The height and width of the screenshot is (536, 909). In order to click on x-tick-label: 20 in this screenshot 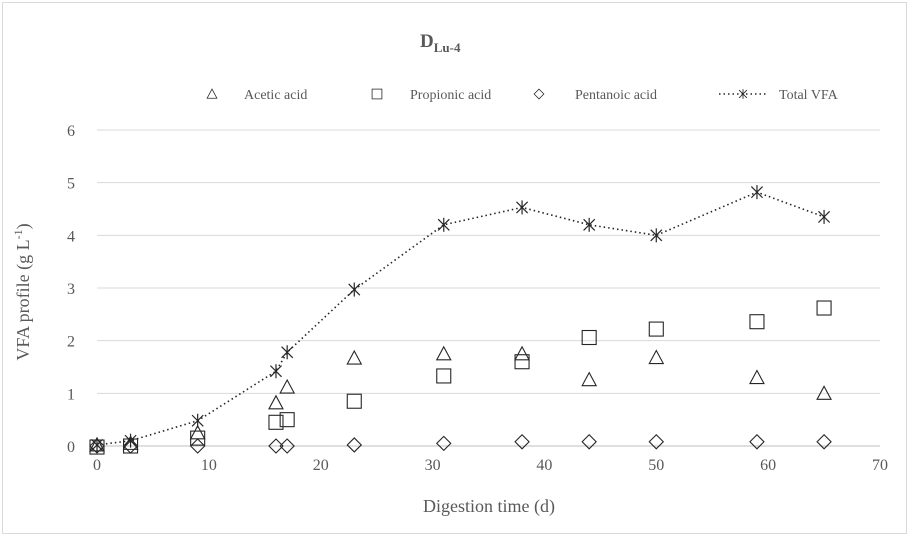, I will do `click(321, 465)`.